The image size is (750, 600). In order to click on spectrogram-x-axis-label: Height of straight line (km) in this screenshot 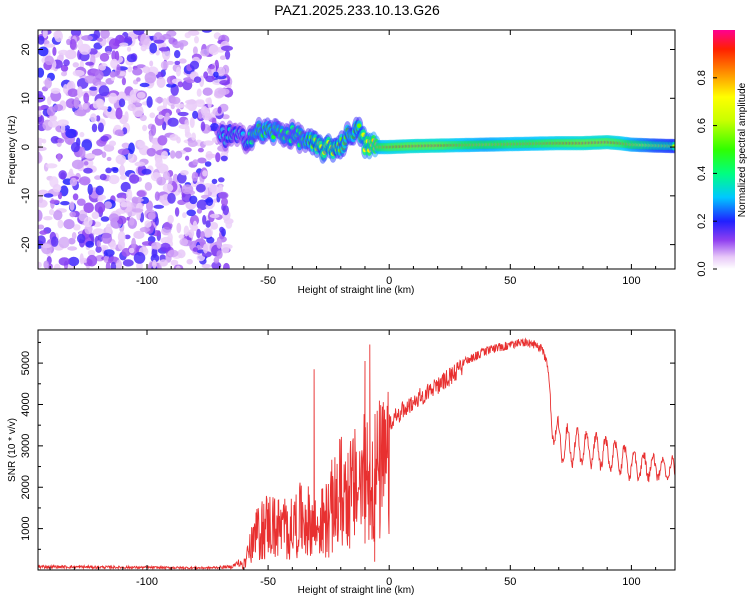, I will do `click(356, 290)`.